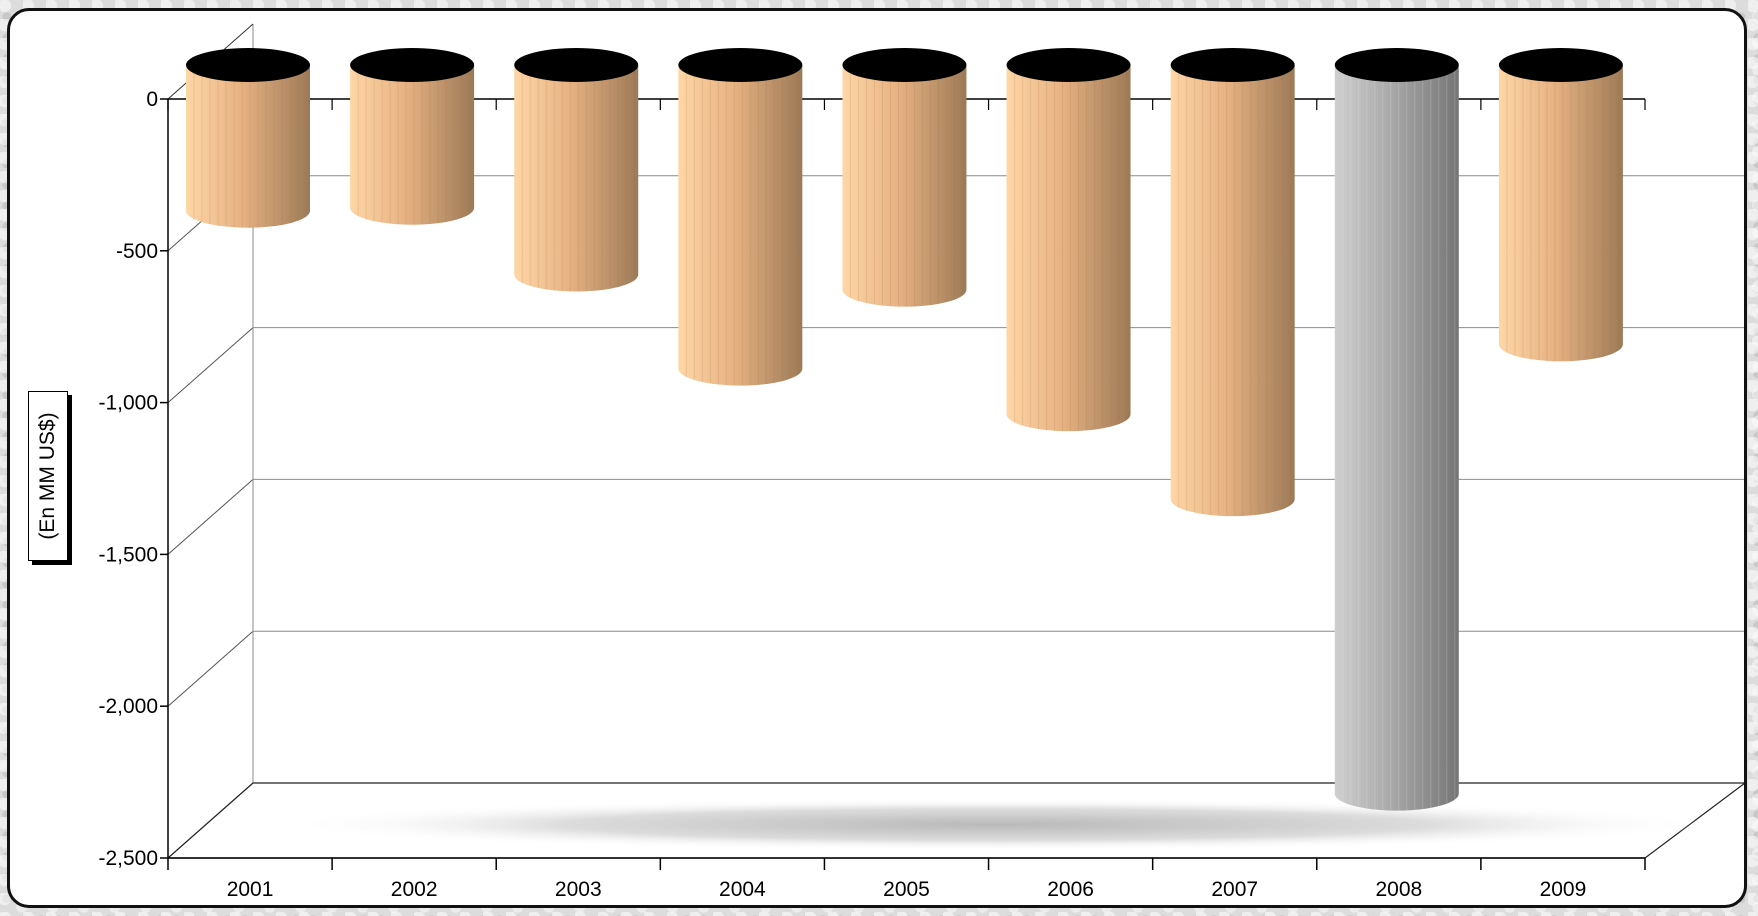 The height and width of the screenshot is (916, 1758). What do you see at coordinates (1563, 889) in the screenshot?
I see `x-tick-label: 2009` at bounding box center [1563, 889].